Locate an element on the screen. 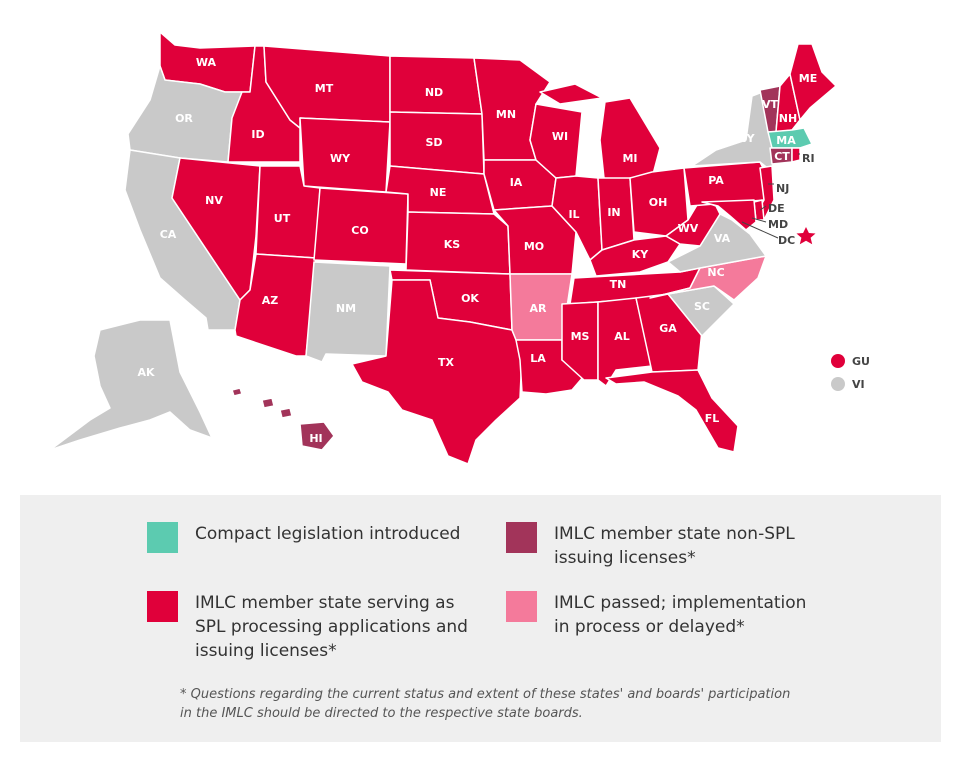 Image resolution: width=960 pixels, height=761 pixels. territory-GU-label: GU is located at coordinates (861, 361).